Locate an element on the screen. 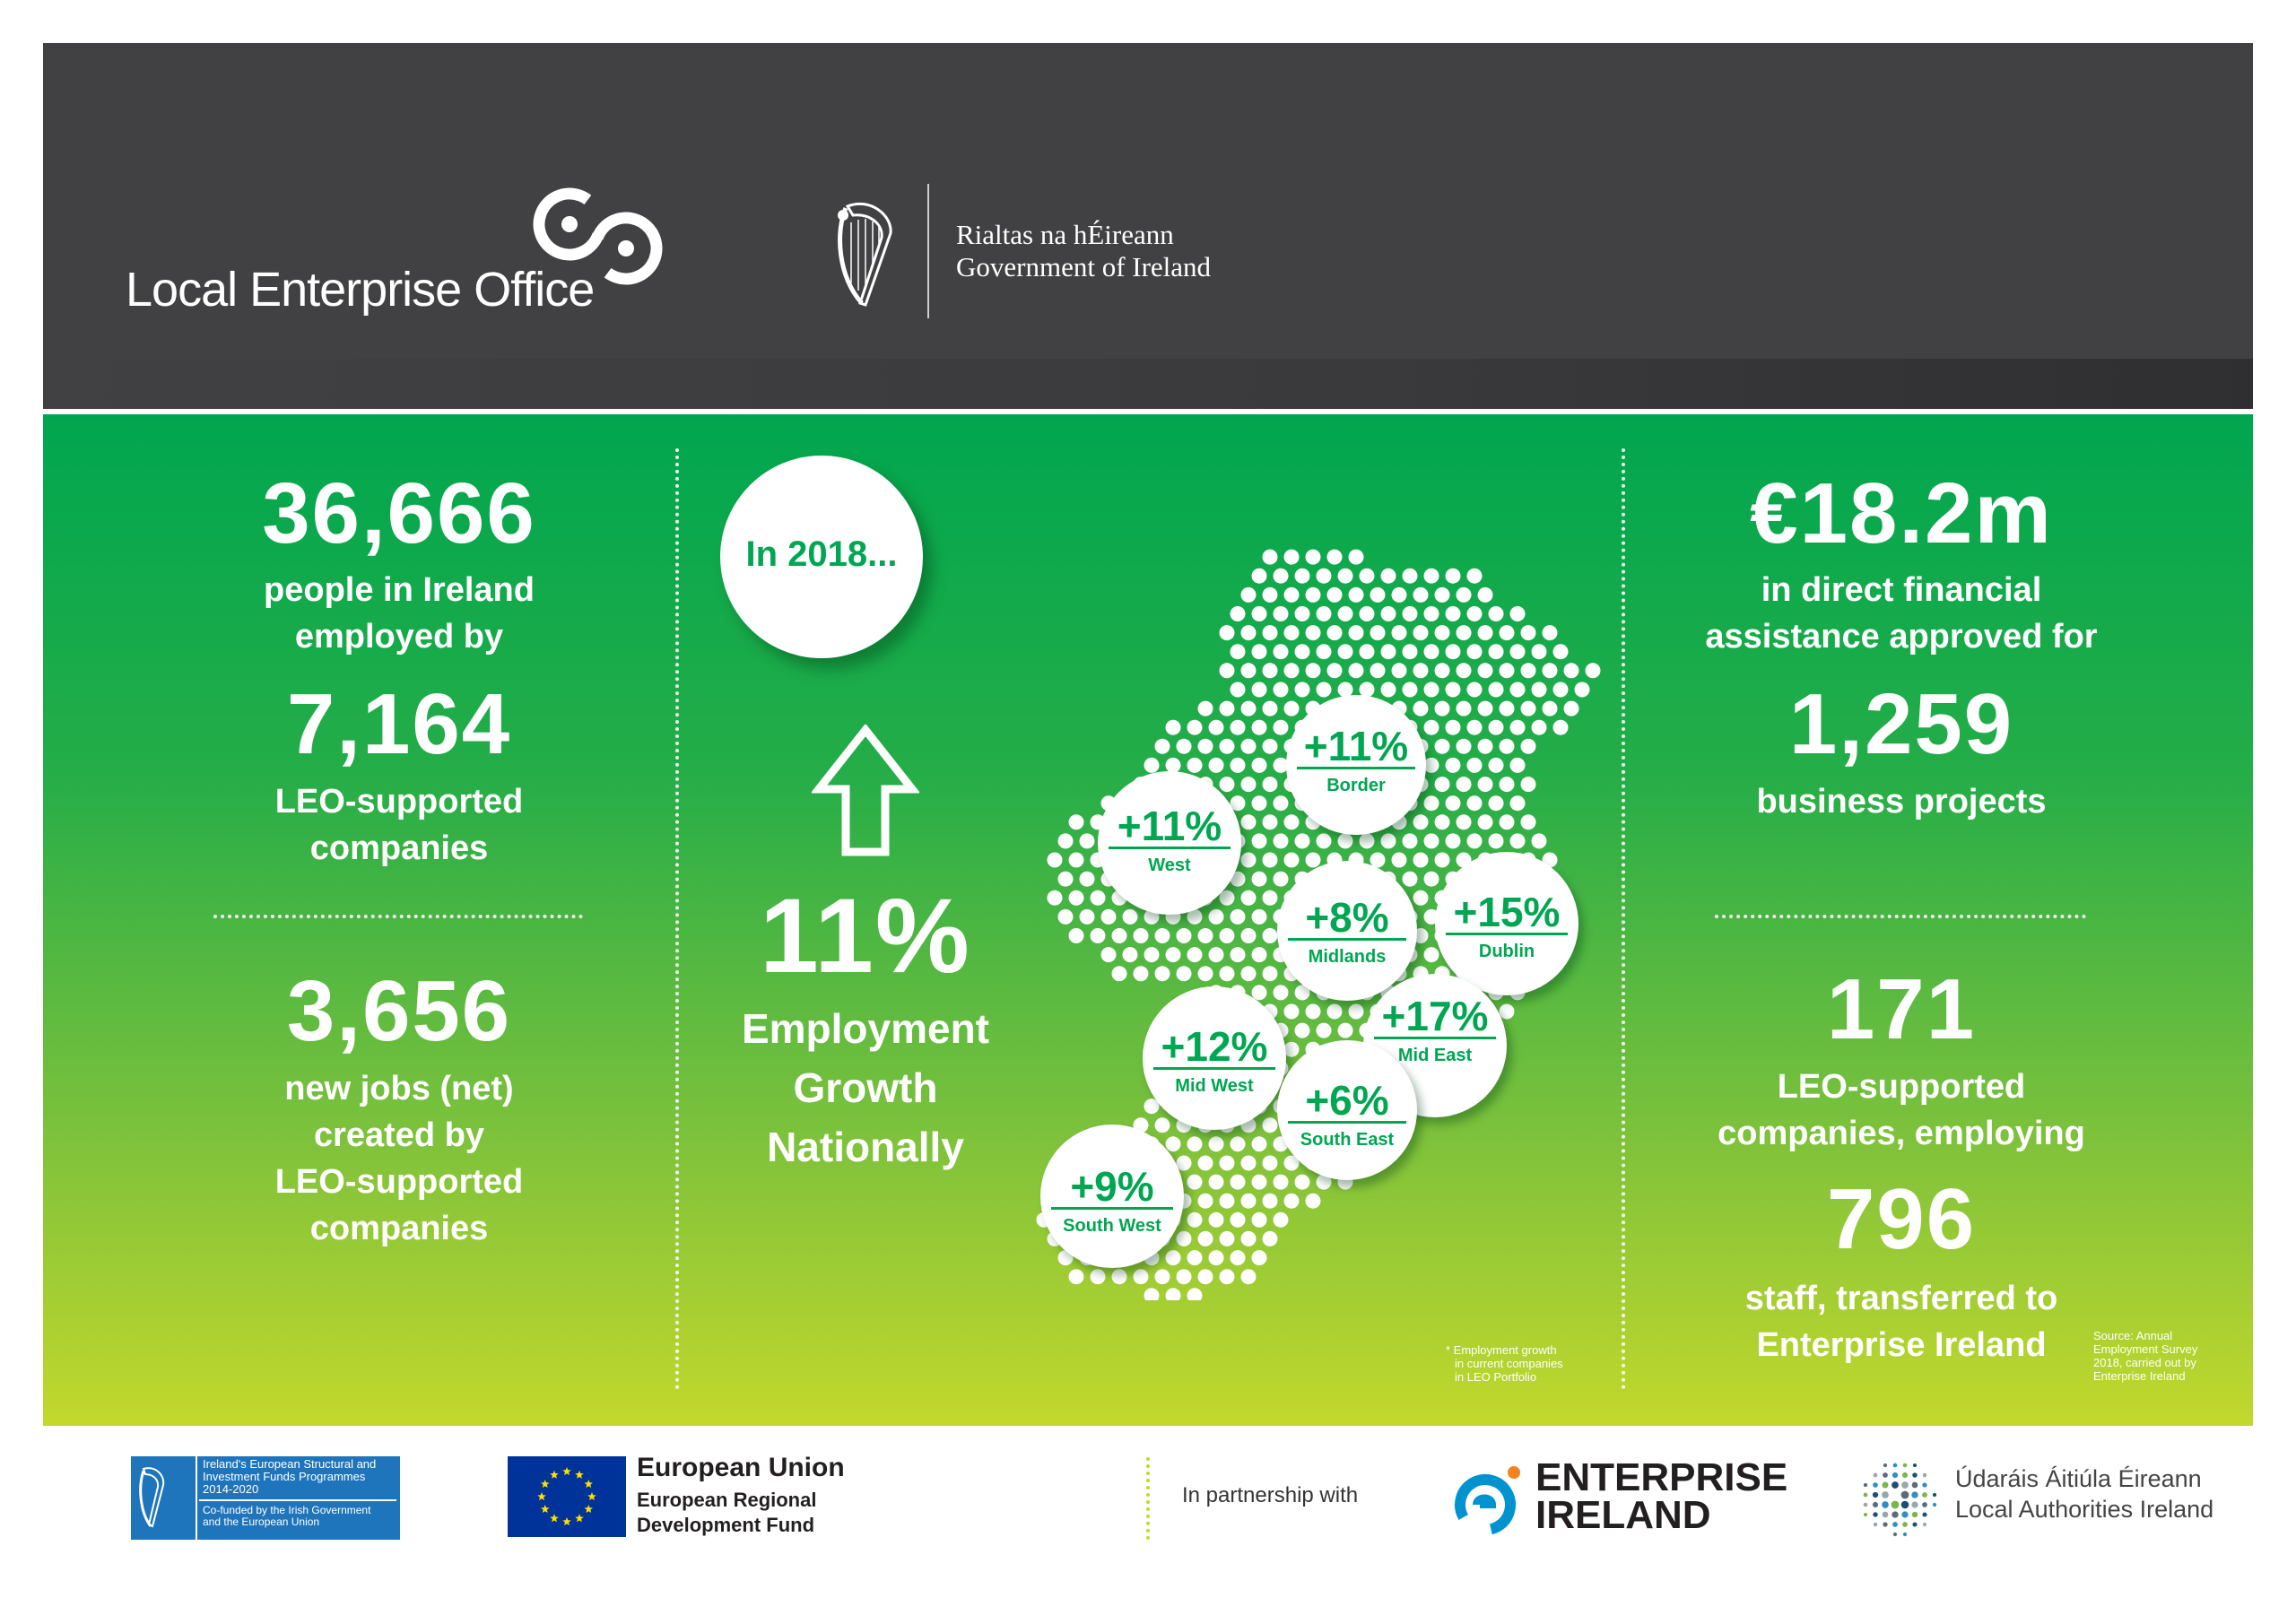 The image size is (2296, 1624). new-jobs-label-3: LEO-supported is located at coordinates (399, 1182).